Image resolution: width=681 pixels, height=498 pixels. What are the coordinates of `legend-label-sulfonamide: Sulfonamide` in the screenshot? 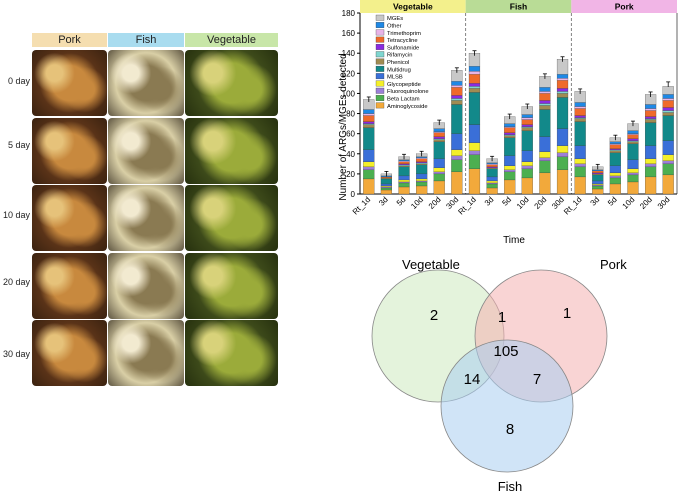 It's located at (403, 48).